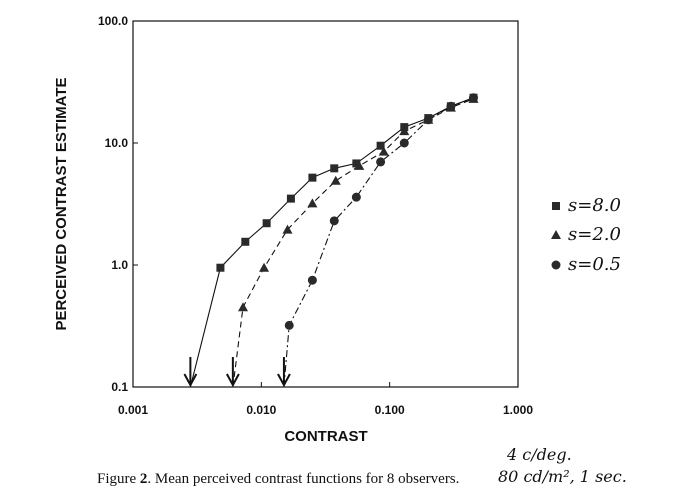  What do you see at coordinates (117, 479) in the screenshot?
I see `caption-label: Figure` at bounding box center [117, 479].